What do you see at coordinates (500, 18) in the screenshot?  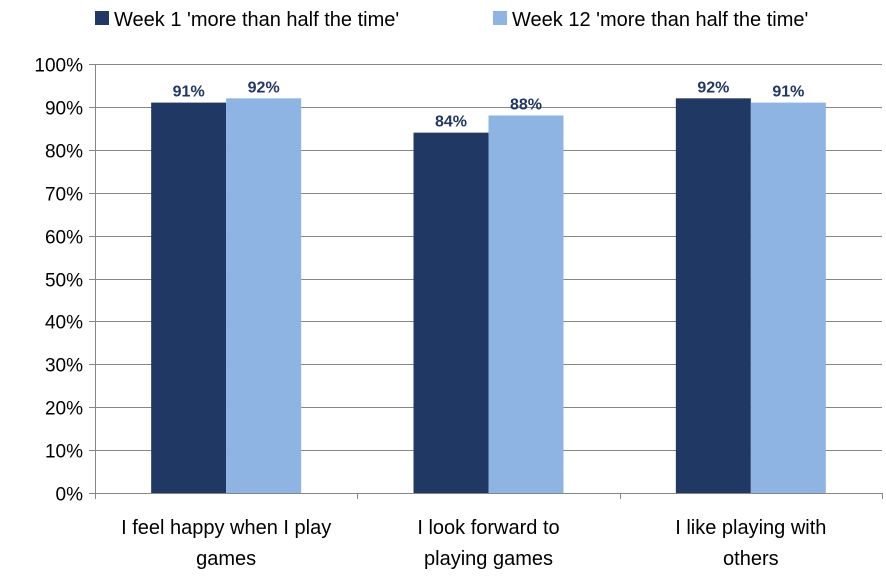 I see `legend-swatch-week12` at bounding box center [500, 18].